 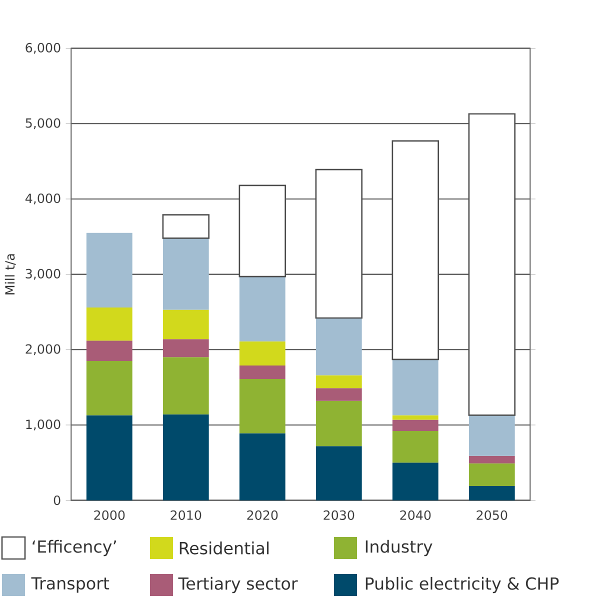 I want to click on y-tick-label: 5,000, so click(x=43, y=124).